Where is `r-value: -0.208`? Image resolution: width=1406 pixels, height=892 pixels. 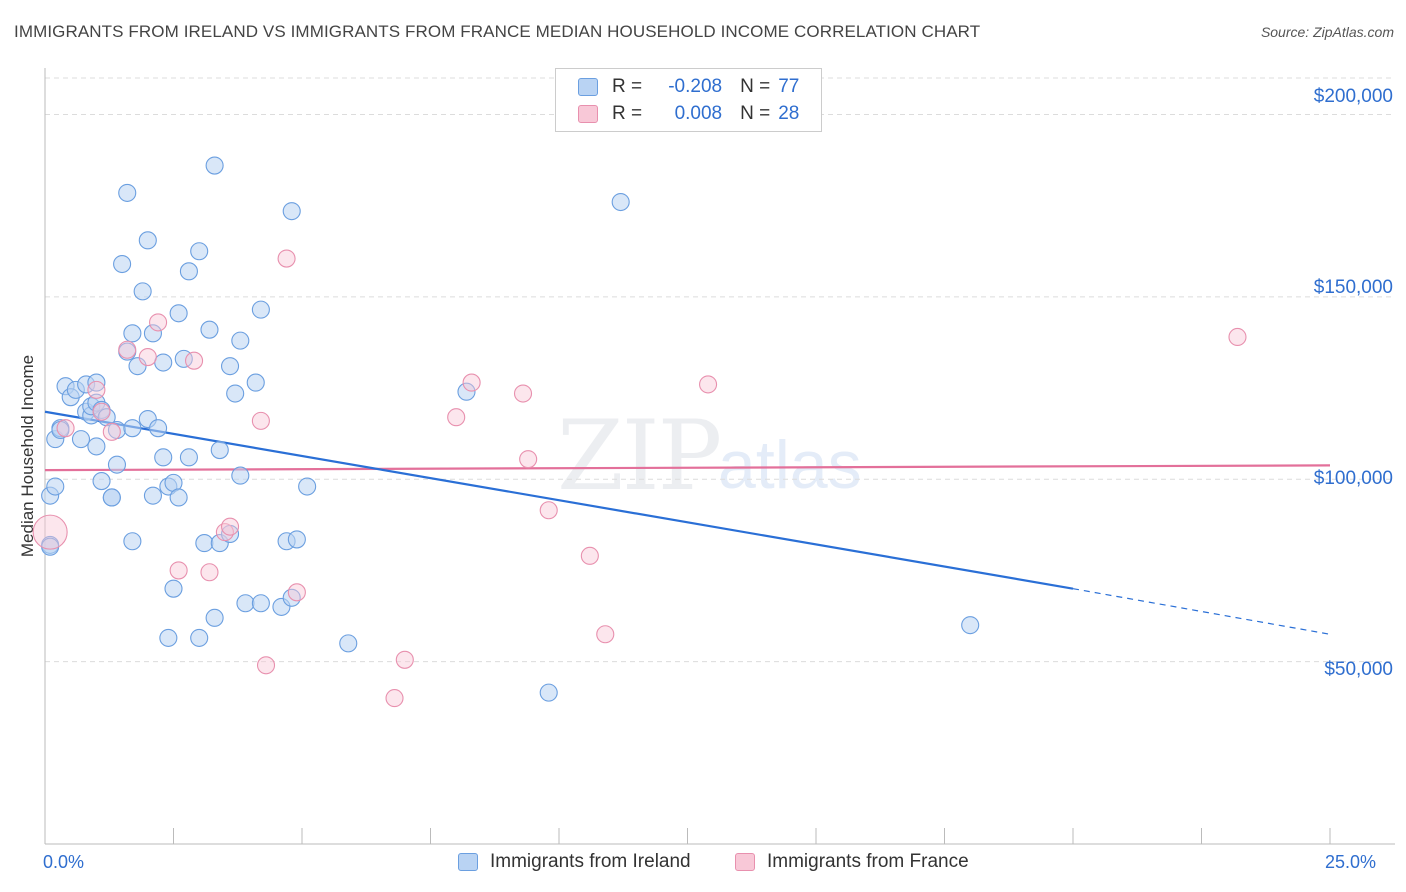
r-value: -0.208 is located at coordinates (695, 86).